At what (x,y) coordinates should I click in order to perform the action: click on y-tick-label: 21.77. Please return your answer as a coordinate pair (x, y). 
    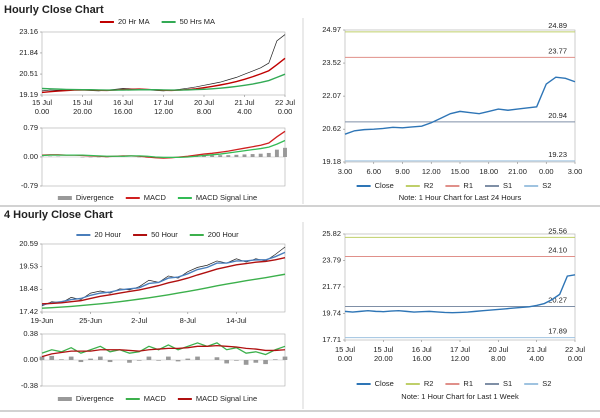
    Looking at the image, I should click on (331, 286).